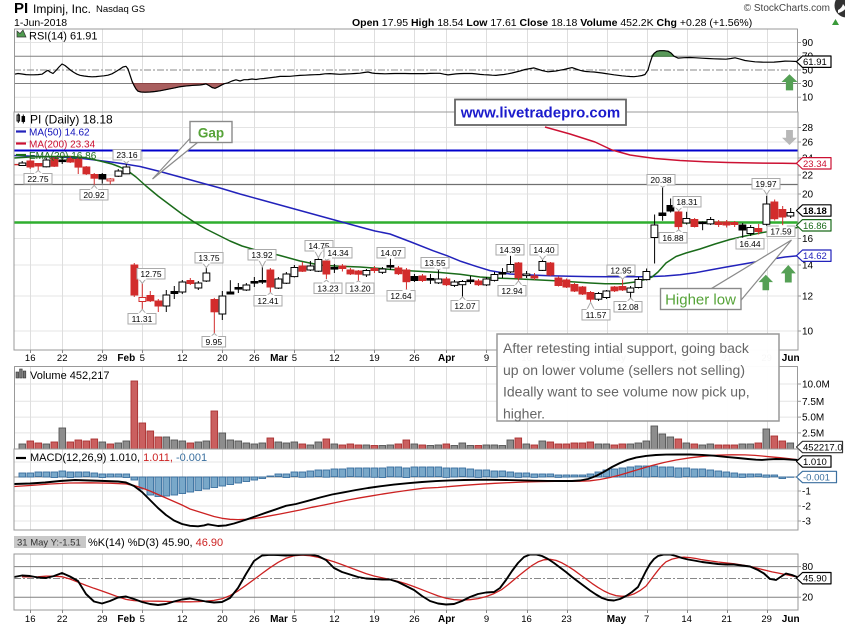  Describe the element at coordinates (661, 180) in the screenshot. I see `svg-text: 20.38` at that location.